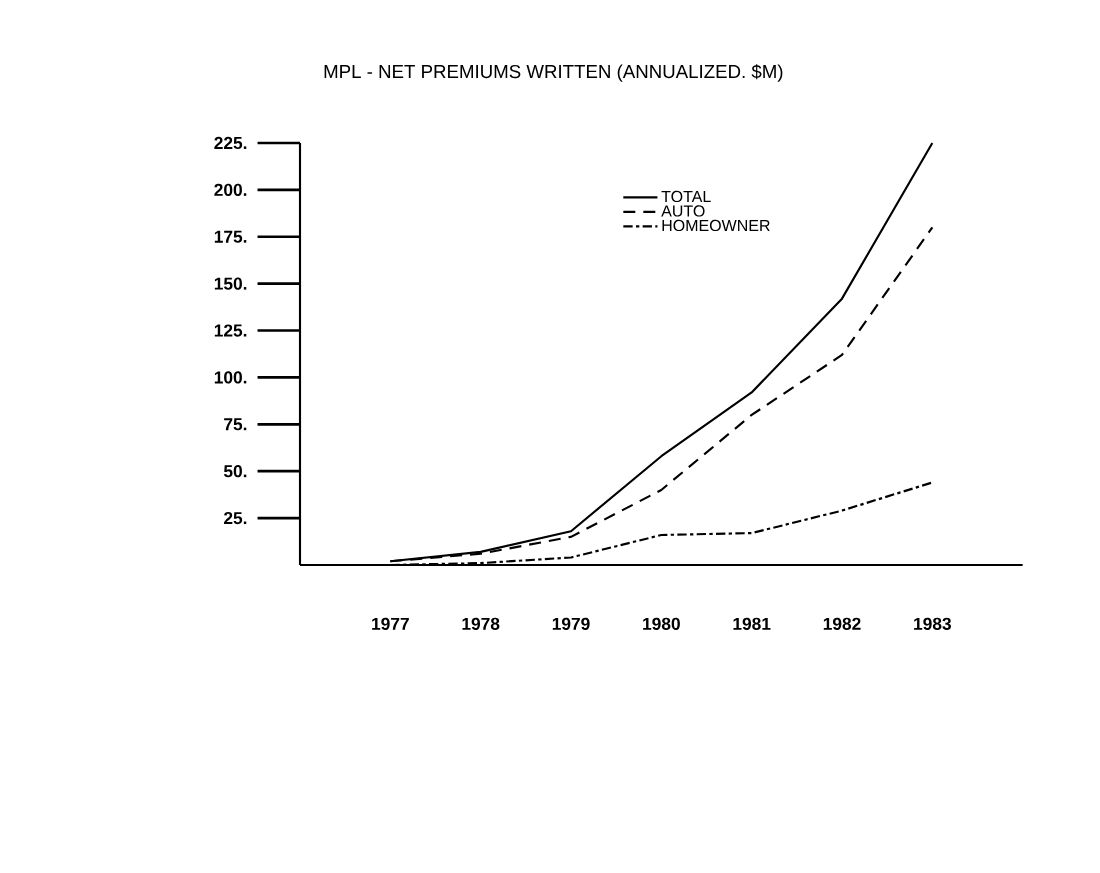  I want to click on x-tick-label: 1979, so click(571, 623).